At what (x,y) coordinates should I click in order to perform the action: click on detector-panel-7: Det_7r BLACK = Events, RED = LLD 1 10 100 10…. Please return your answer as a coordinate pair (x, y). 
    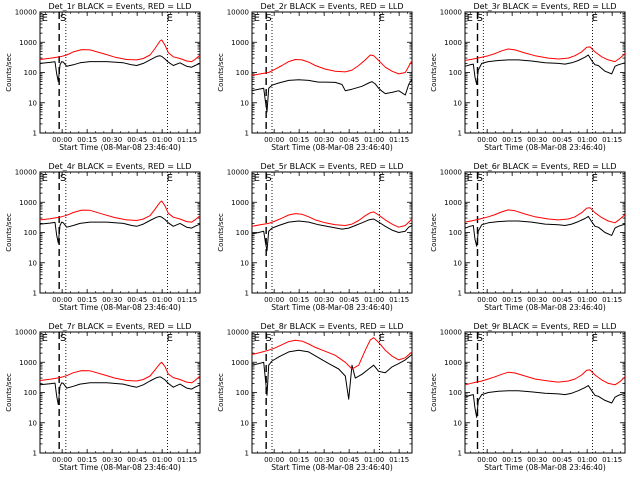
    Looking at the image, I should click on (103, 397).